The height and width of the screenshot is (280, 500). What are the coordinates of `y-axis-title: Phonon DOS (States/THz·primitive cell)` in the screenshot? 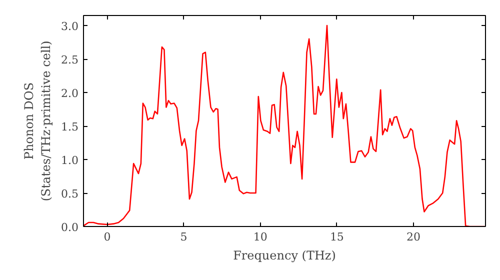 It's located at (38, 121).